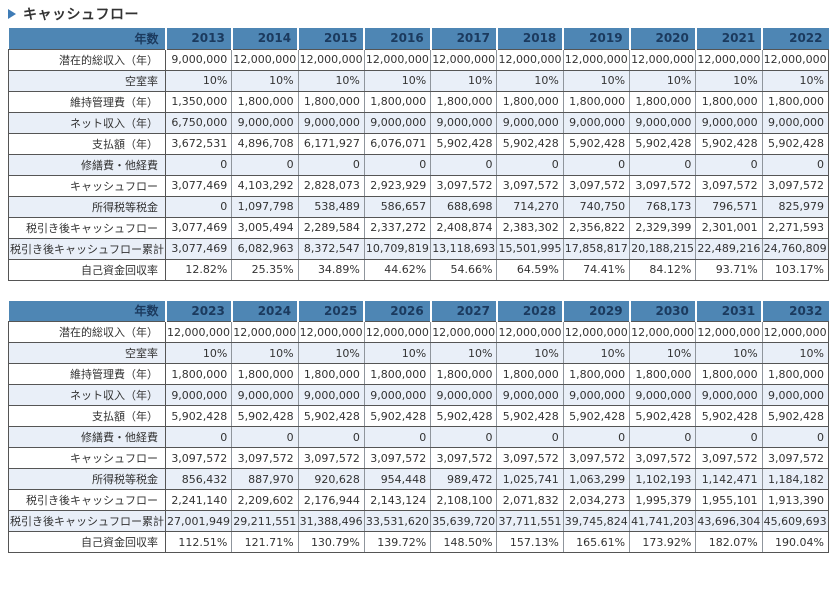  Describe the element at coordinates (464, 311) in the screenshot. I see `year-header-cell: 2027` at that location.